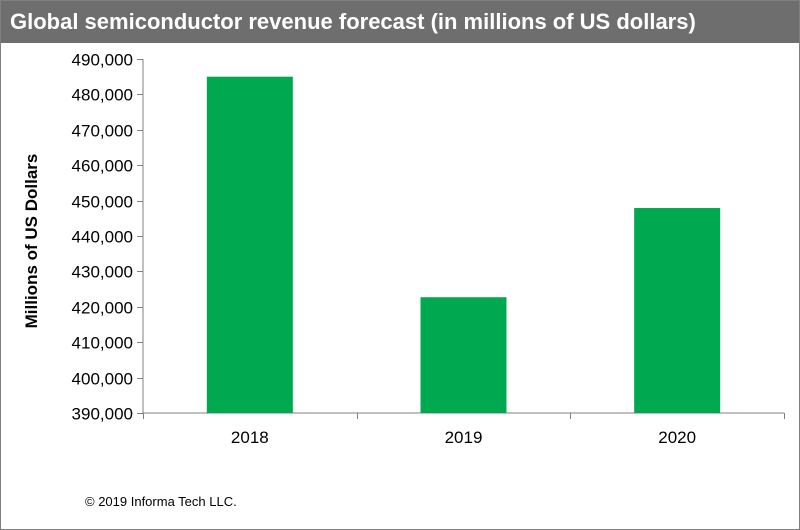  What do you see at coordinates (102, 60) in the screenshot?
I see `y-tick-label: 490,000` at bounding box center [102, 60].